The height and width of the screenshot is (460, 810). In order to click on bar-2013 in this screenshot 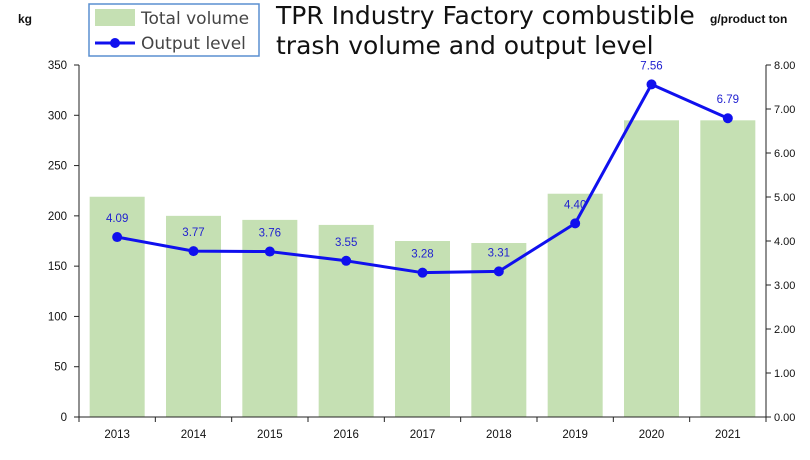, I will do `click(117, 306)`.